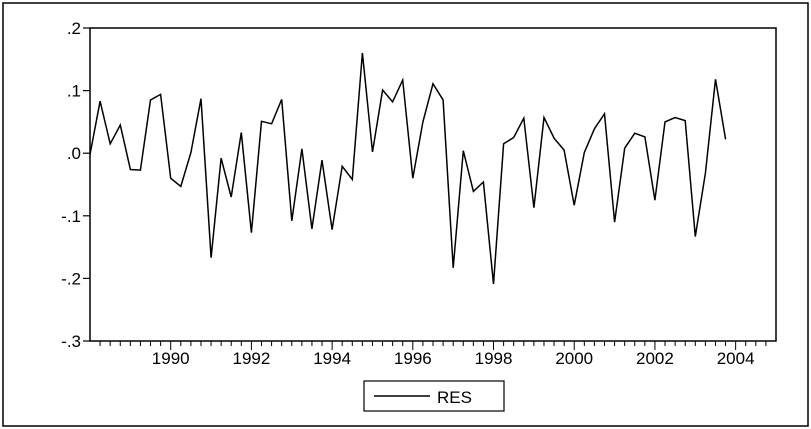 This screenshot has height=429, width=811. What do you see at coordinates (171, 358) in the screenshot?
I see `x-tick-label: 1990` at bounding box center [171, 358].